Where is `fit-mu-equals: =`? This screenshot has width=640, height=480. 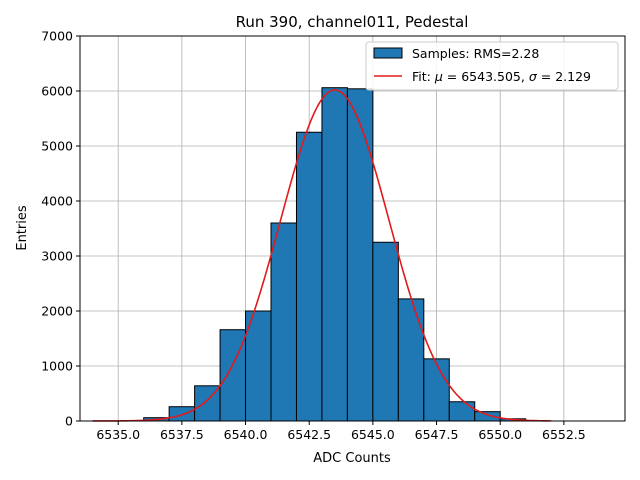
fit-mu-equals: = is located at coordinates (452, 76).